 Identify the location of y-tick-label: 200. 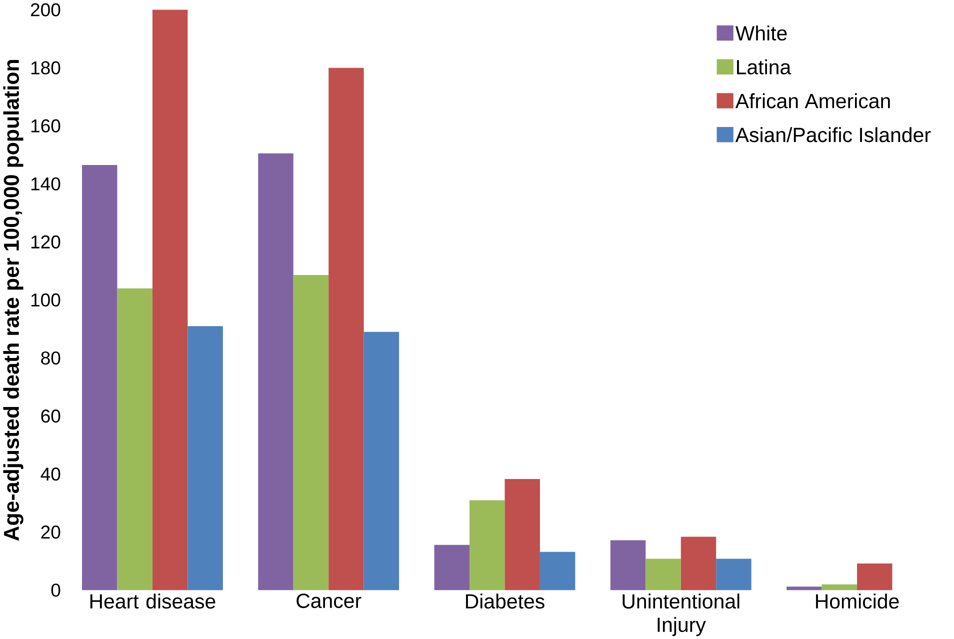
(45, 9).